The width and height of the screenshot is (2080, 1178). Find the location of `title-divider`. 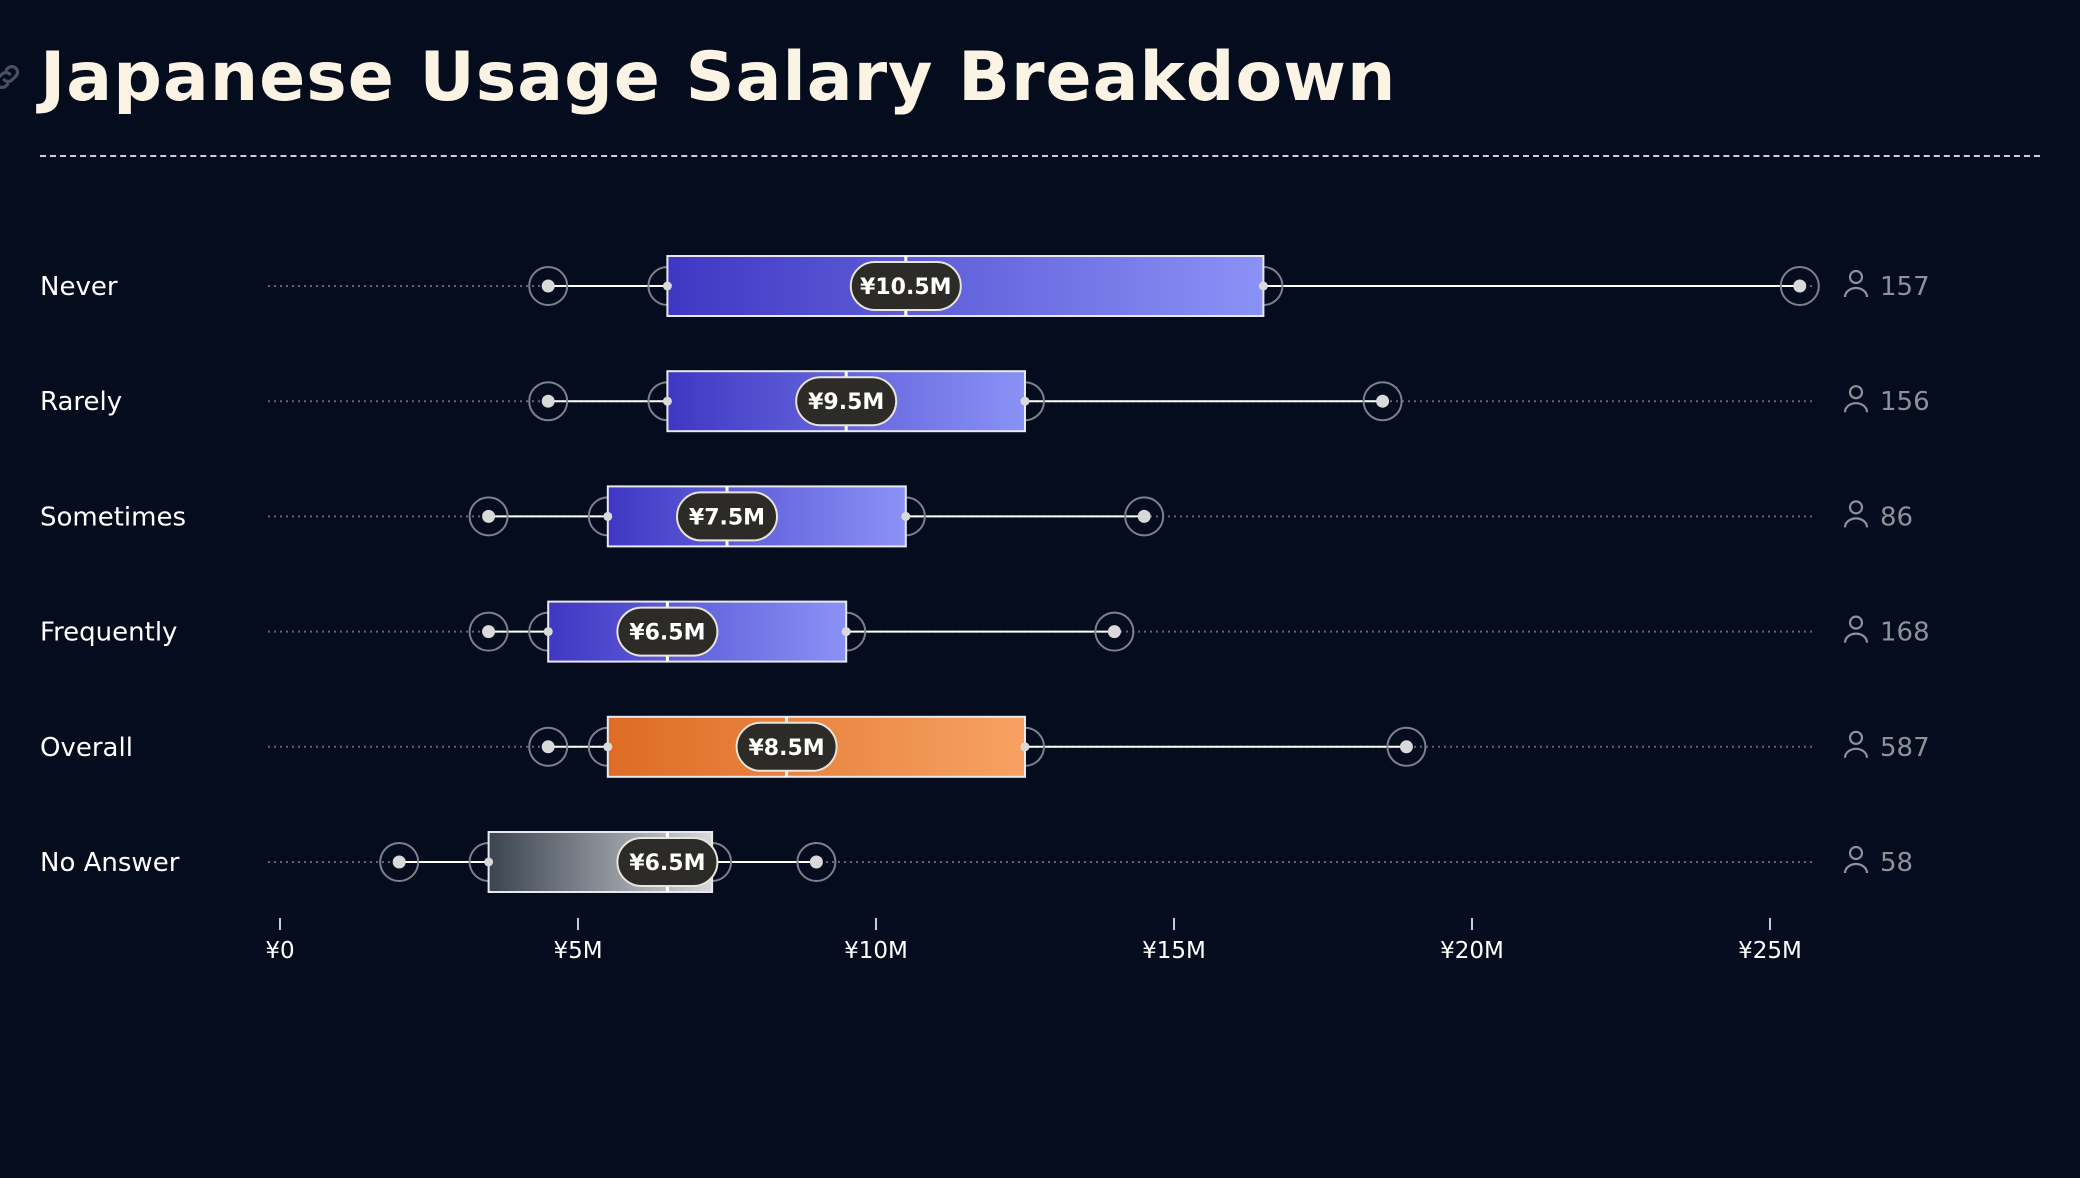

title-divider is located at coordinates (1040, 156).